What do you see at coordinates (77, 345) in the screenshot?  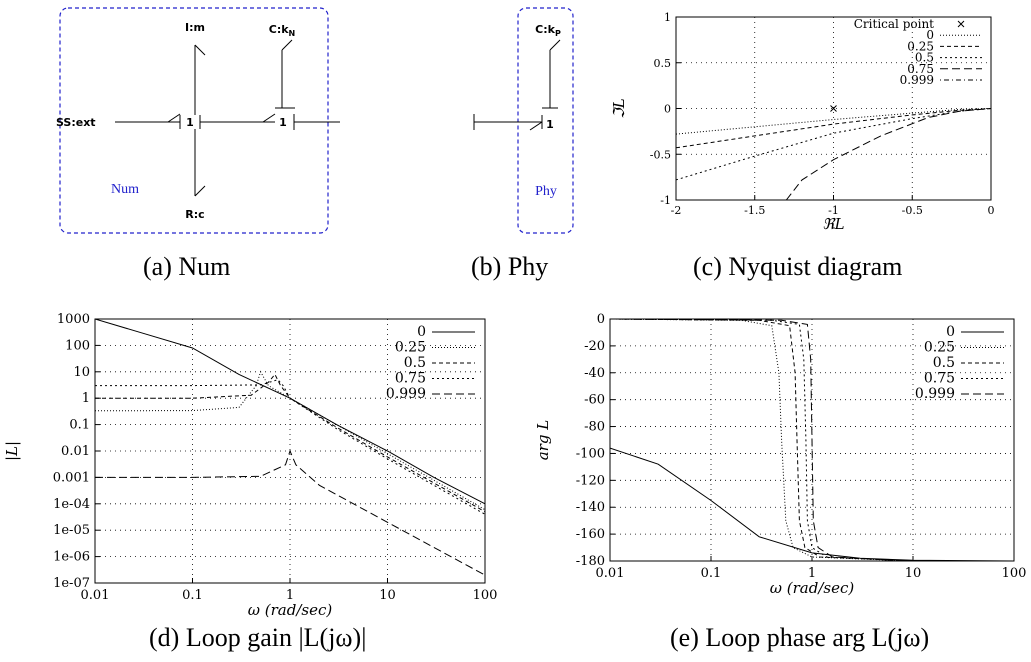 I see `y-tick-label: 100` at bounding box center [77, 345].